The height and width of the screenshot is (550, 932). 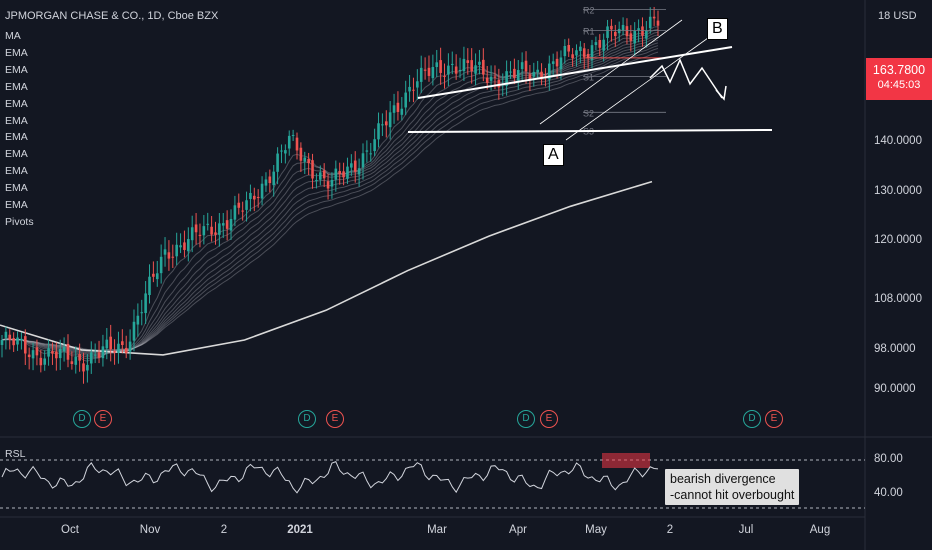 I want to click on note-line-2: -cannot hit overbought, so click(x=732, y=495).